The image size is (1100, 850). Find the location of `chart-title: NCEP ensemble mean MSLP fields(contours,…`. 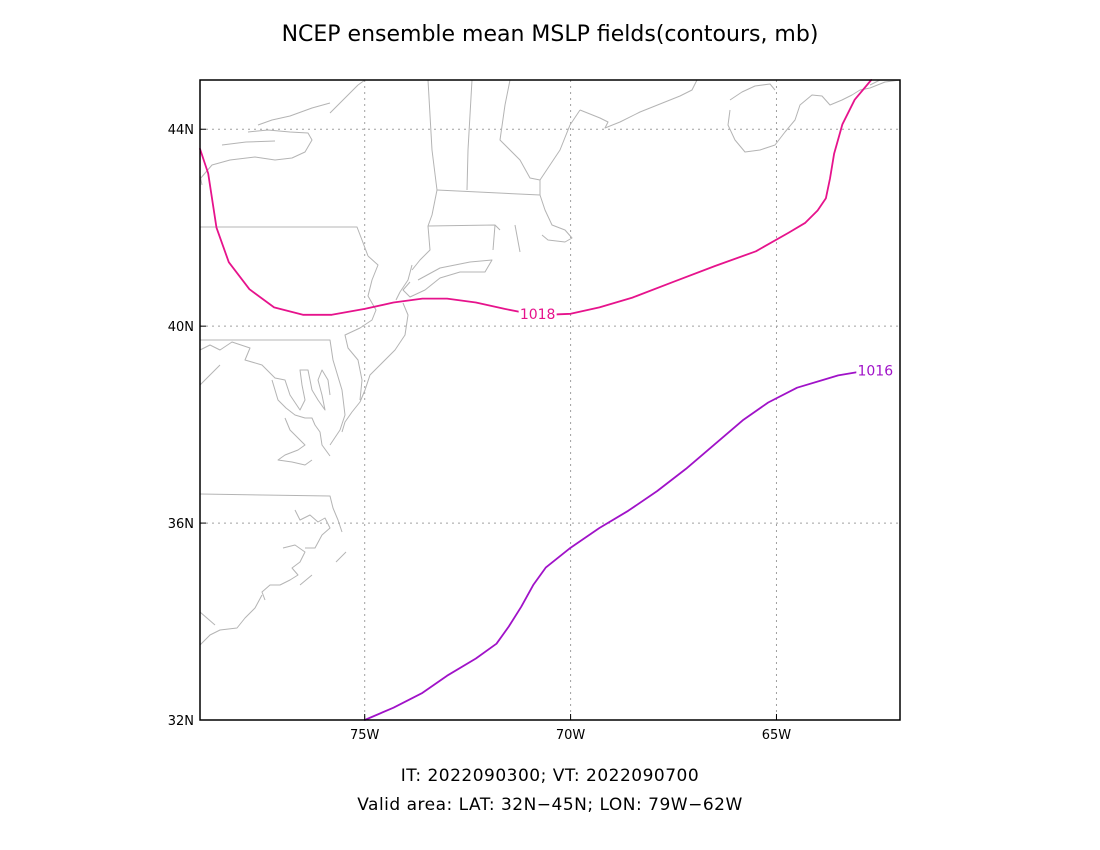

chart-title: NCEP ensemble mean MSLP fields(contours,… is located at coordinates (550, 34).